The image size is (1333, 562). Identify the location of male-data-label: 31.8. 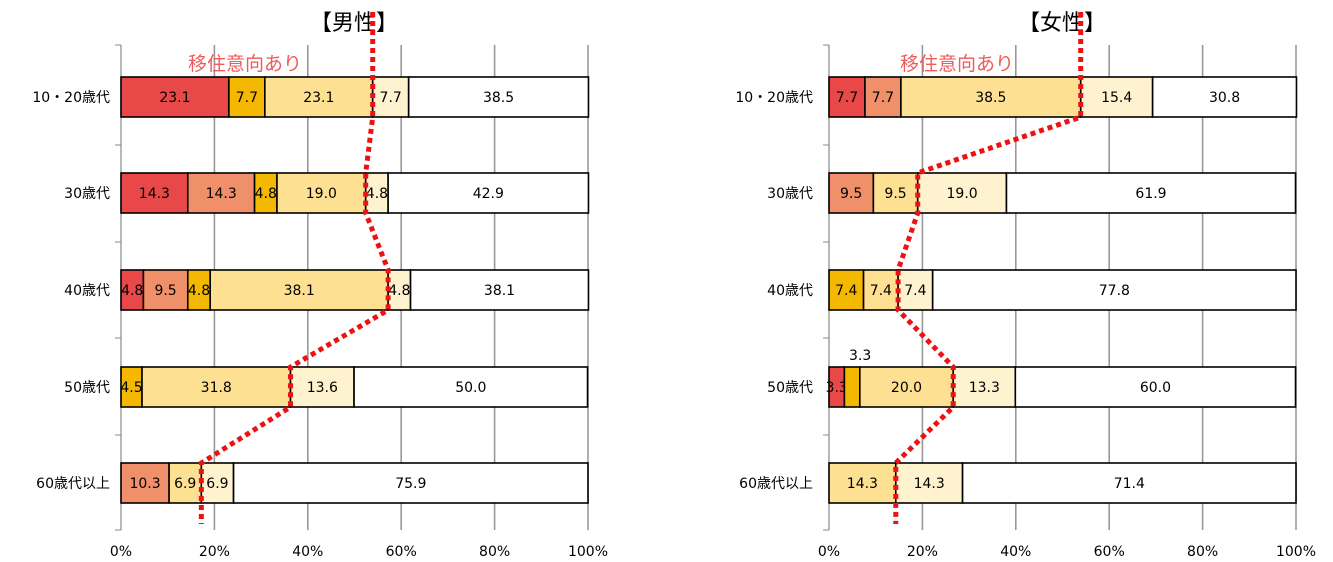
(216, 388).